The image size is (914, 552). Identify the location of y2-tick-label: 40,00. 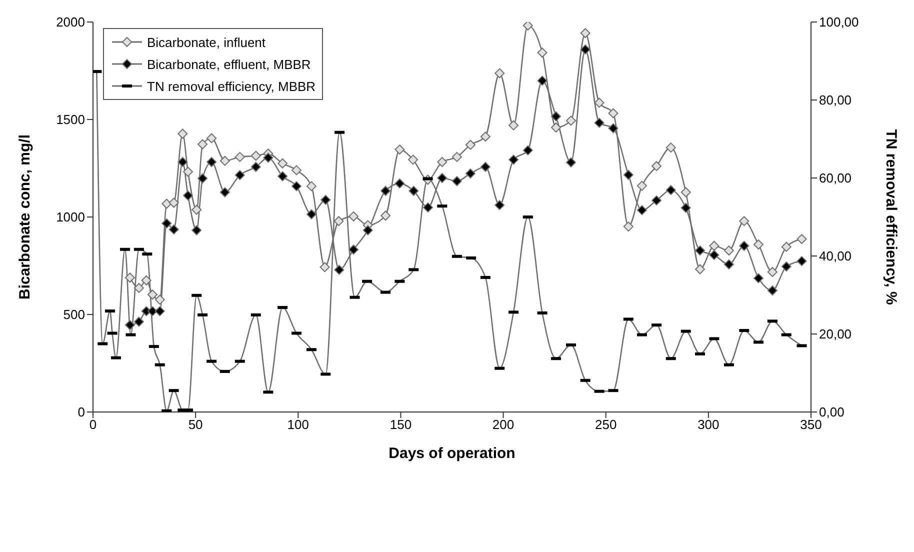
(835, 256).